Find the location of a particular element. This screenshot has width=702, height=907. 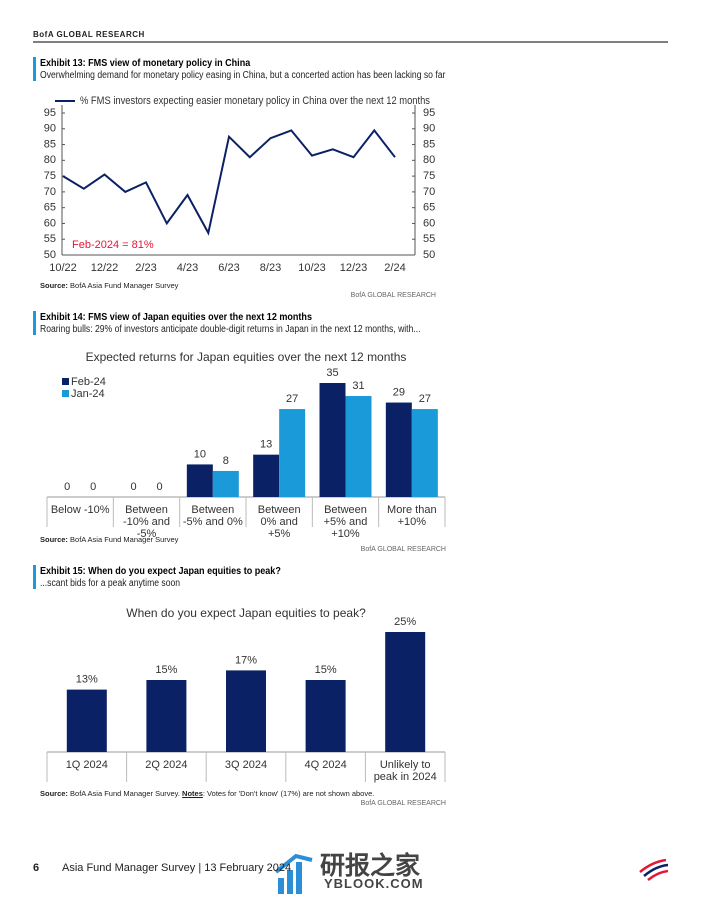

y-tick-label: 50 is located at coordinates (50, 255).